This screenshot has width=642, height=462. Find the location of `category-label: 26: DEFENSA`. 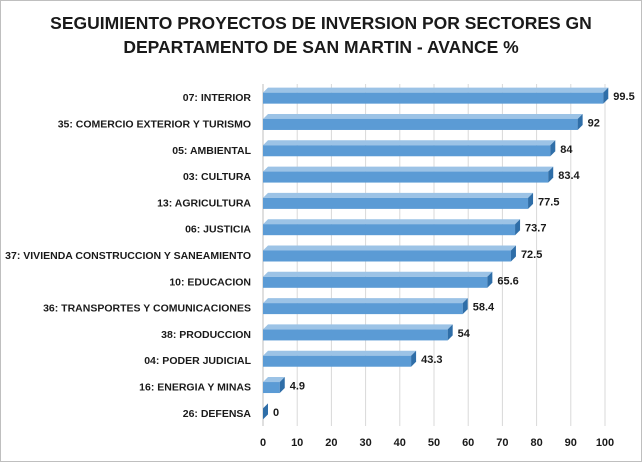

category-label: 26: DEFENSA is located at coordinates (217, 414).